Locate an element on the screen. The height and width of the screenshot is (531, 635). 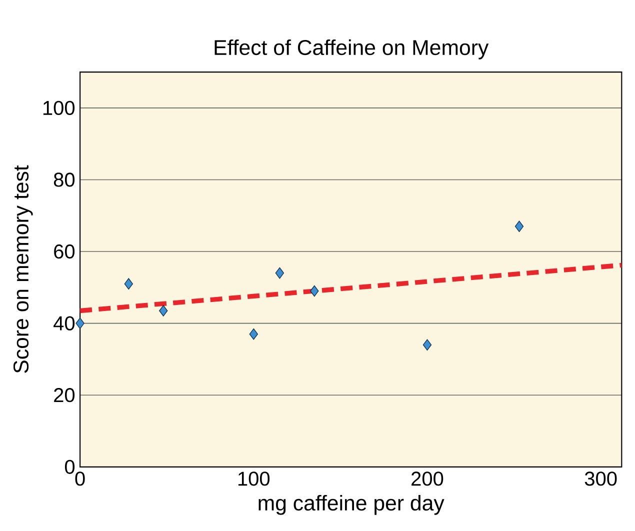
x-tick-label: 100 is located at coordinates (254, 479).